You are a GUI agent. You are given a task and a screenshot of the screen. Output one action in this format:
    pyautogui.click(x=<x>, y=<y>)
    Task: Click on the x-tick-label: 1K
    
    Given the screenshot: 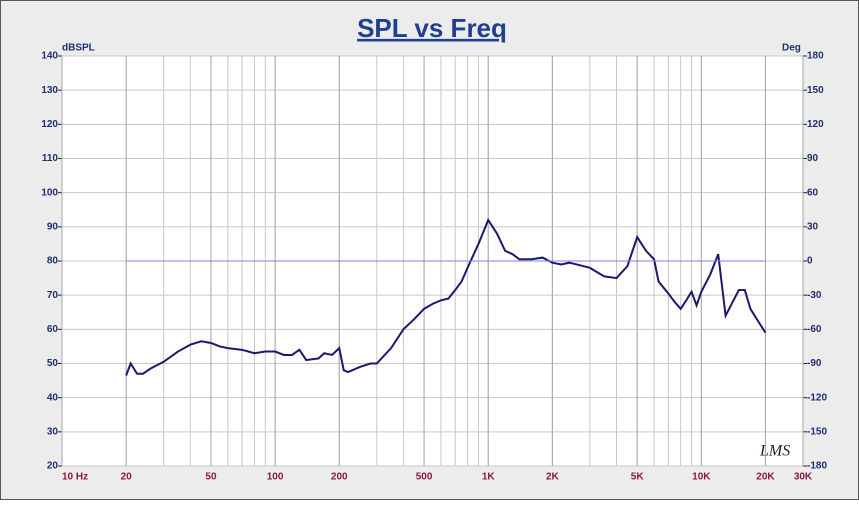 What is the action you would take?
    pyautogui.click(x=489, y=477)
    